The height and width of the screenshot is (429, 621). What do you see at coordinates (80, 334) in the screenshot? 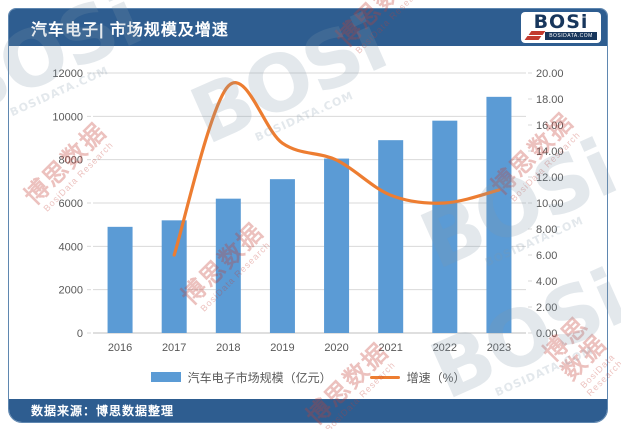
I see `axis-tick-label: 0` at bounding box center [80, 334].